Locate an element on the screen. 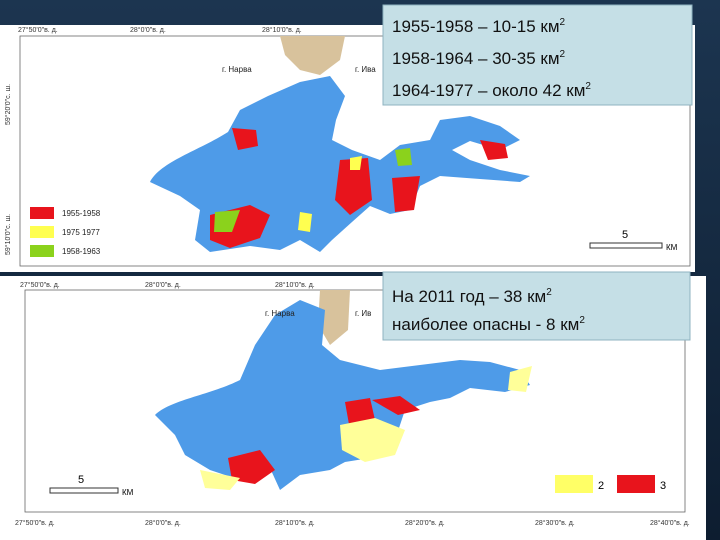 The width and height of the screenshot is (720, 540). info-line: 1958-1964 – 30-35 км2 is located at coordinates (479, 58).